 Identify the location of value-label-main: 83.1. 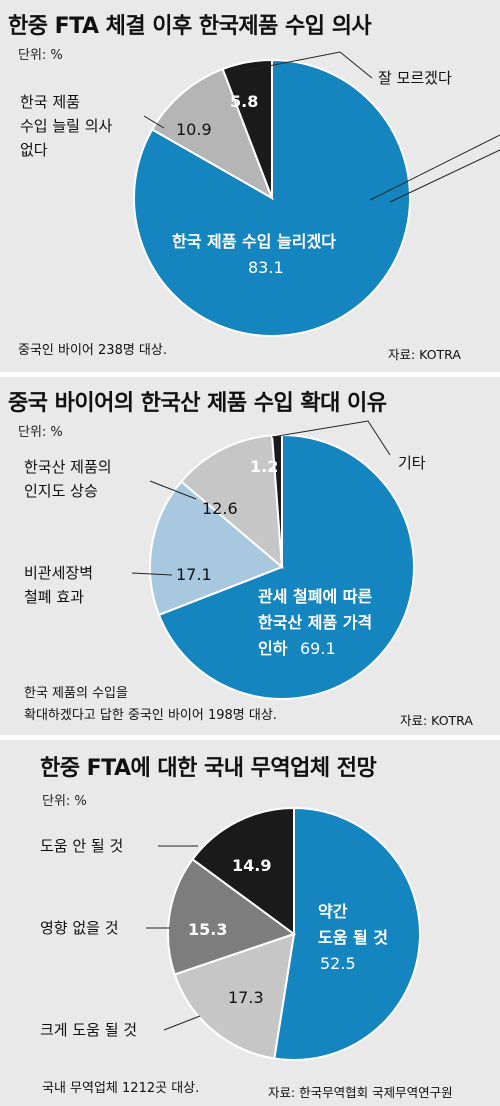
(266, 267).